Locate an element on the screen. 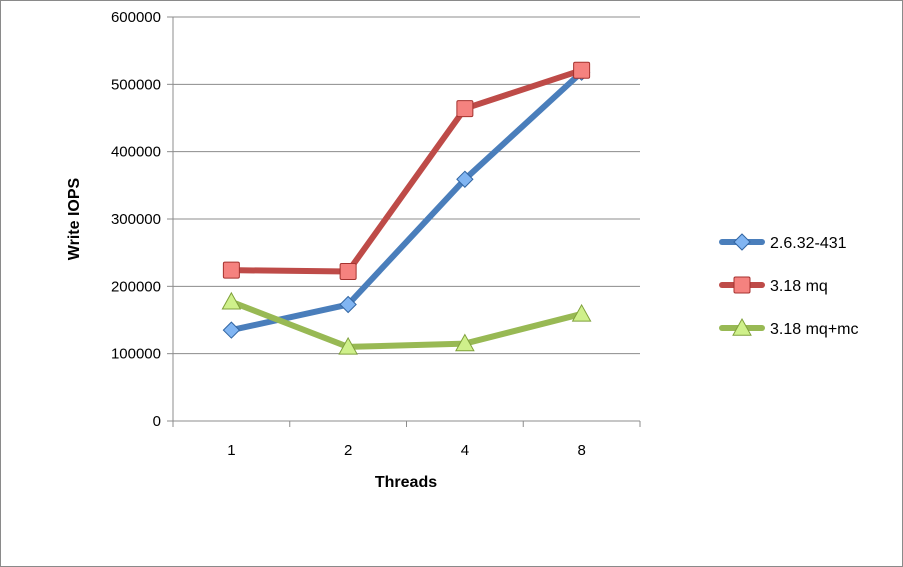  y-tick-label: 200000 is located at coordinates (136, 286).